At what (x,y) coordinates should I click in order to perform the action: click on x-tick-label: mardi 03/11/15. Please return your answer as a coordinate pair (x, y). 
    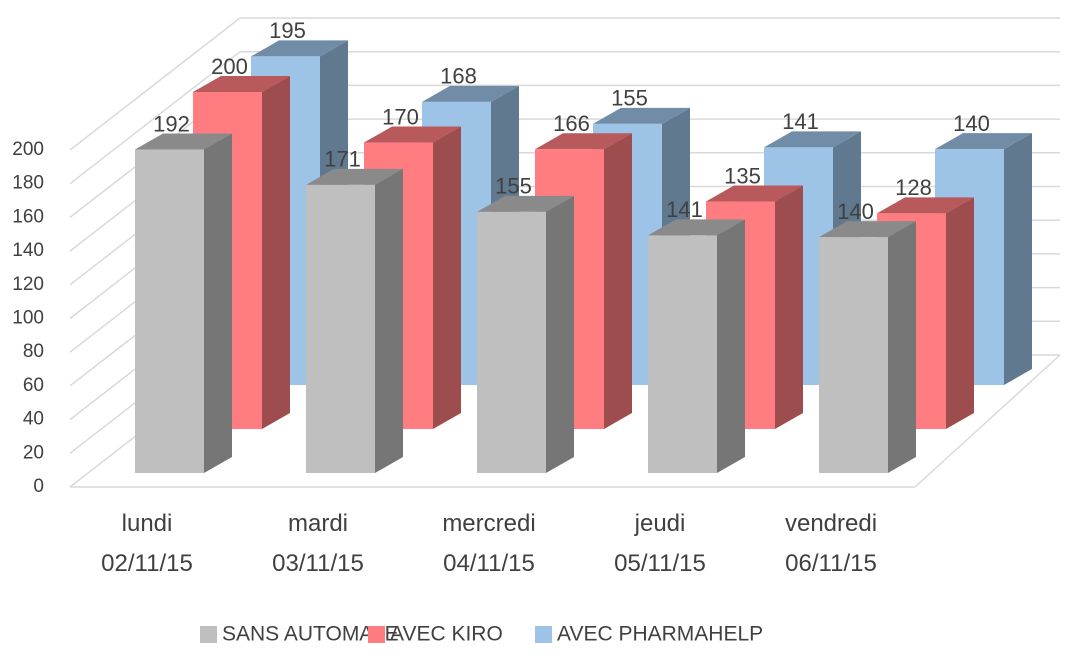
    Looking at the image, I should click on (318, 543).